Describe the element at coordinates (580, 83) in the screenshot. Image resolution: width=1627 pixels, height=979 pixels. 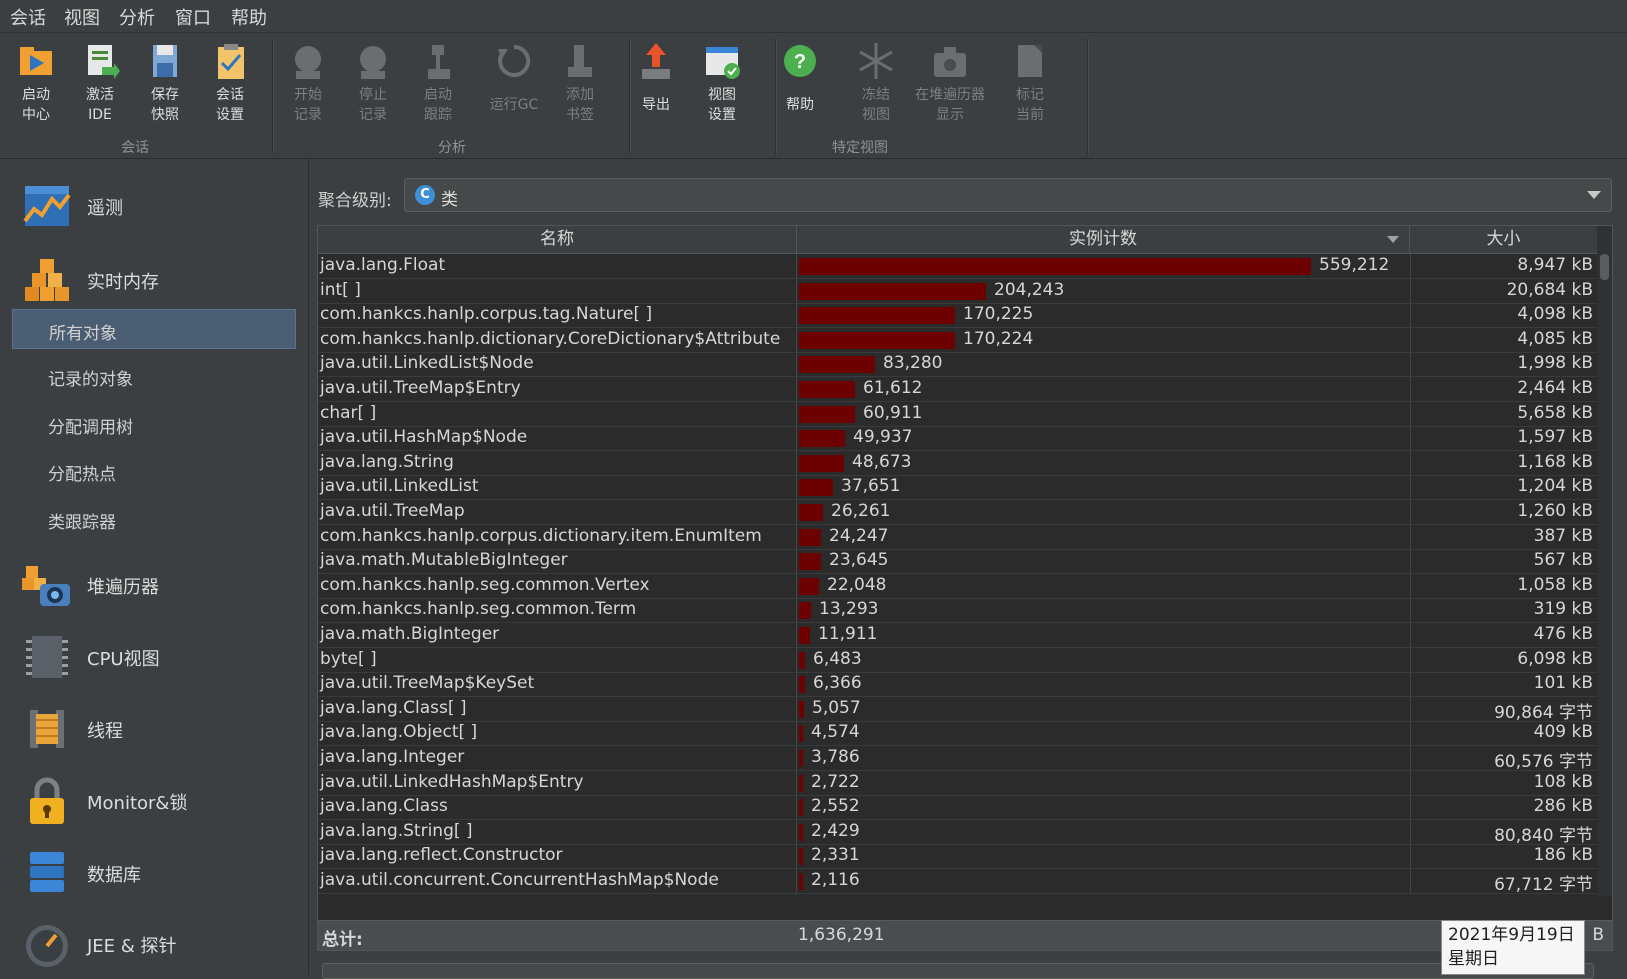
I see `toolbar-button-add-bookmark: 添加 书签` at that location.